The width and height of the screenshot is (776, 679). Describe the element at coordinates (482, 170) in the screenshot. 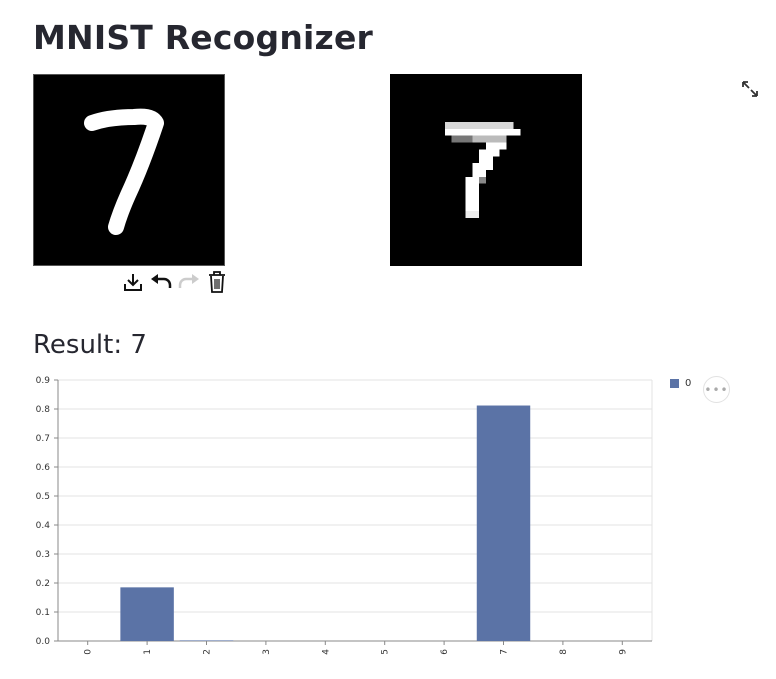

I see `pixelated-digit` at that location.